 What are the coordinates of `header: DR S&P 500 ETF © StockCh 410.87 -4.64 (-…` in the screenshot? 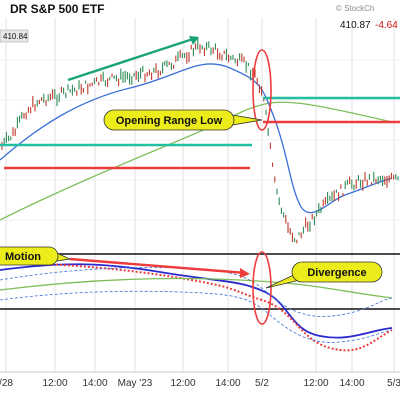 It's located at (200, 21).